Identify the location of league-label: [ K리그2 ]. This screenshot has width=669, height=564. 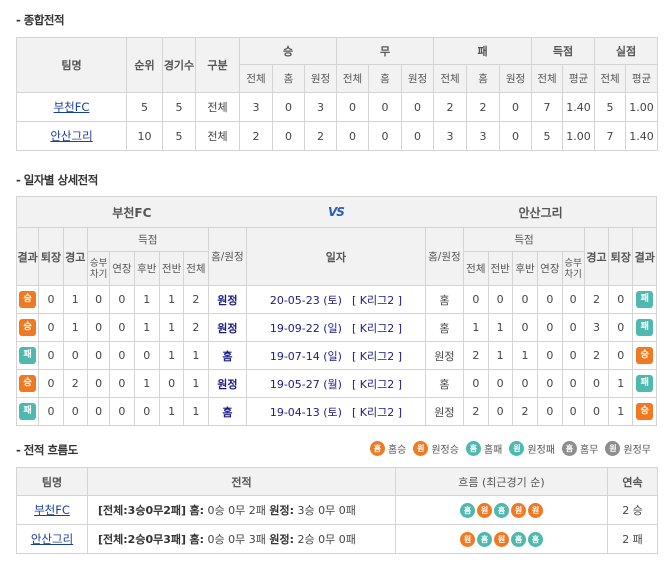
(376, 412).